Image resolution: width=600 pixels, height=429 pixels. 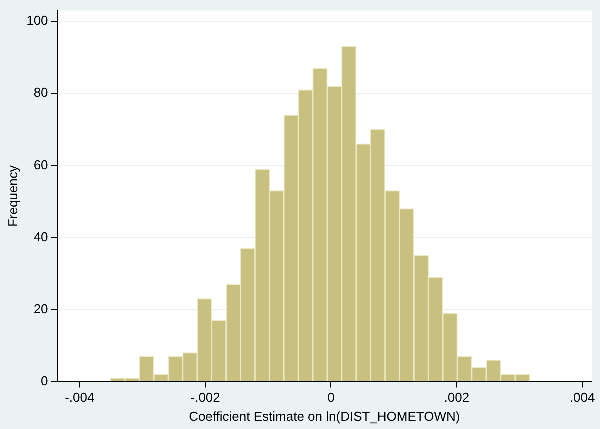 I want to click on x-tick-label: -.002, so click(x=205, y=398).